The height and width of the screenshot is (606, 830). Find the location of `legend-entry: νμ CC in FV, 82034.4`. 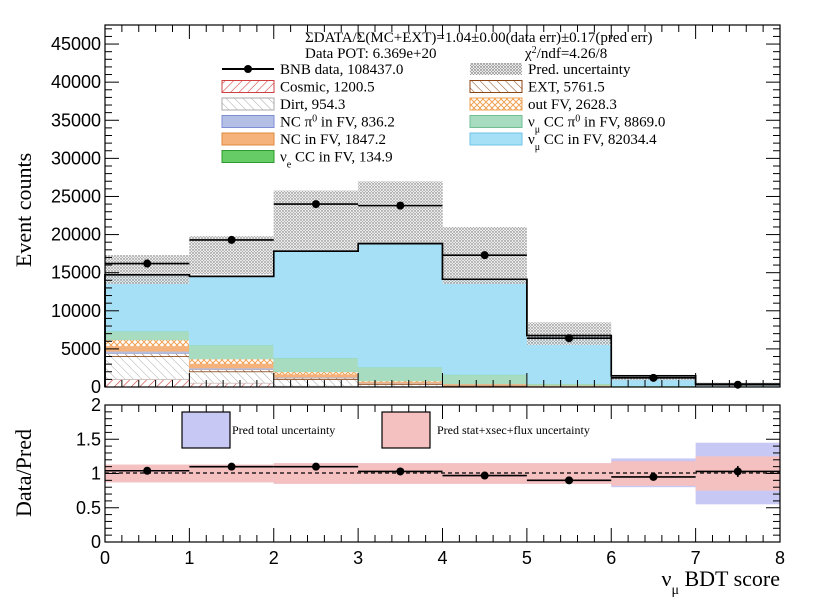

legend-entry: νμ CC in FV, 82034.4 is located at coordinates (563, 142).